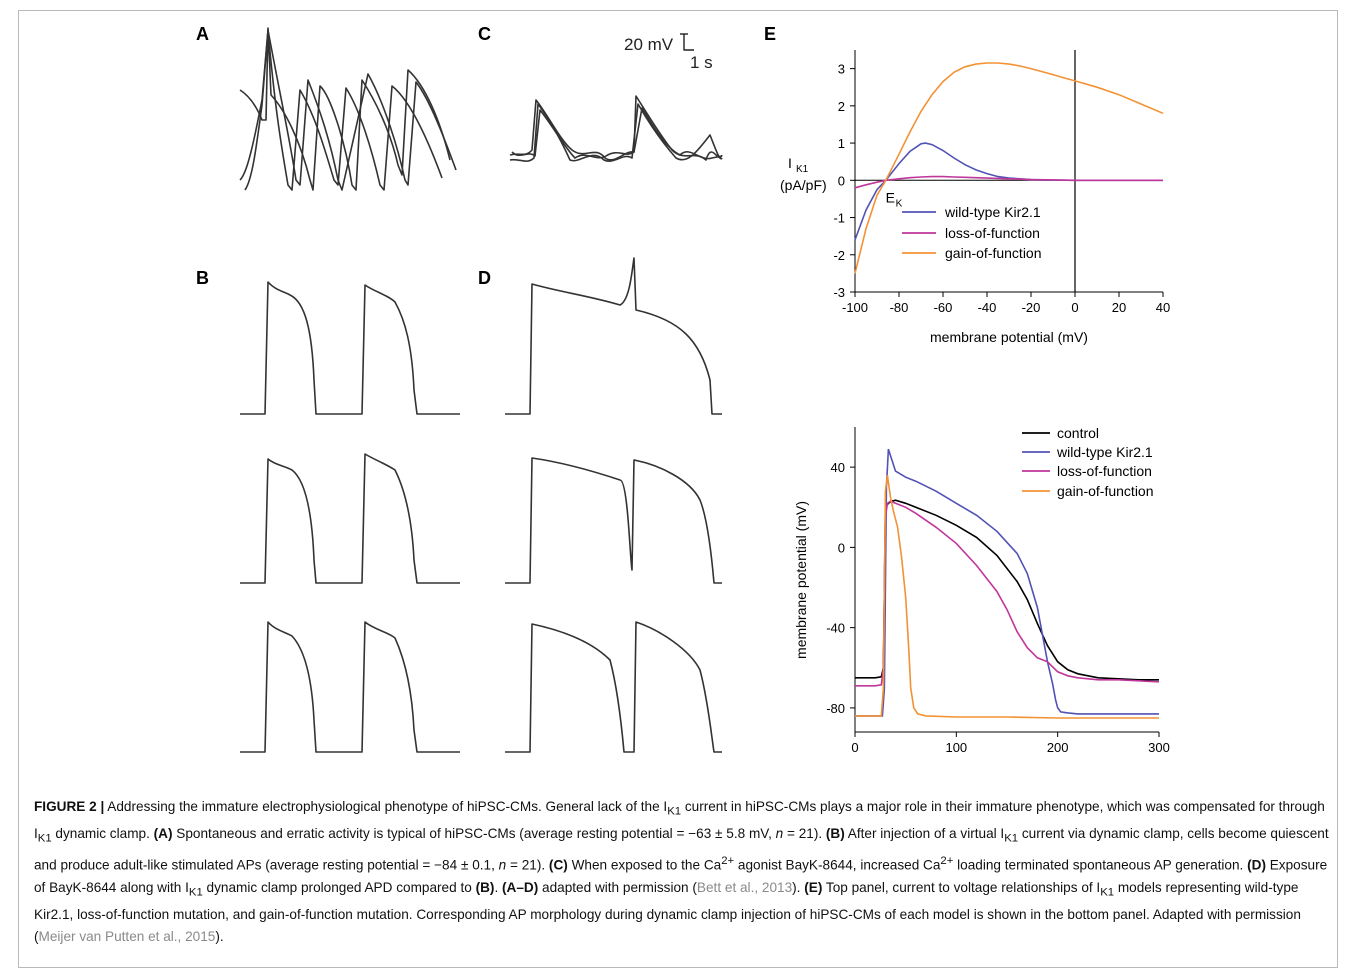 The width and height of the screenshot is (1357, 980). Describe the element at coordinates (744, 887) in the screenshot. I see `citation-link: Bett et al., 2013` at that location.